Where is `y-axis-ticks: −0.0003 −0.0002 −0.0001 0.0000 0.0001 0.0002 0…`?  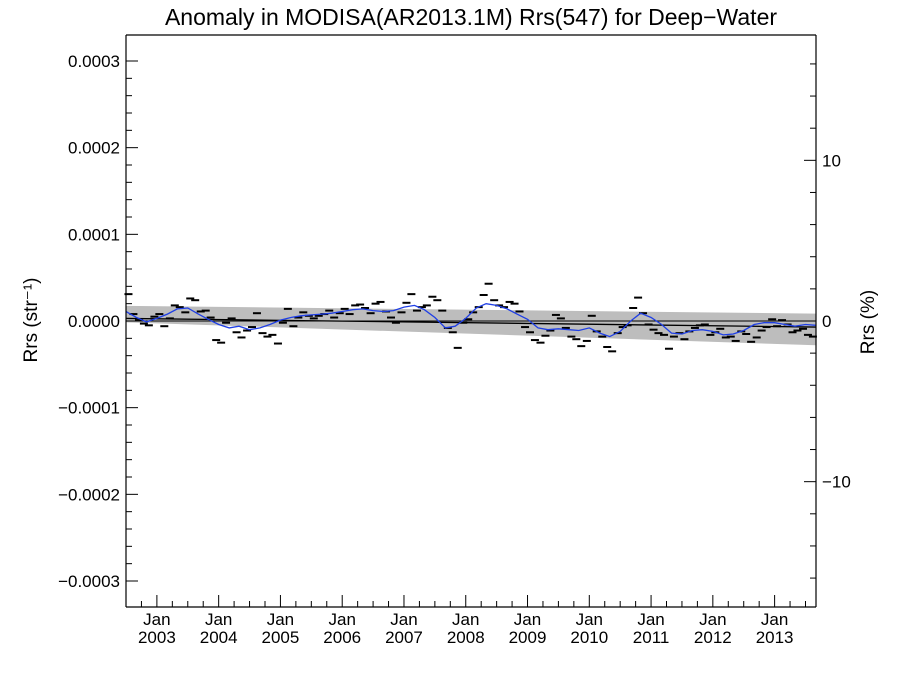
y-axis-ticks: −0.0003 −0.0002 −0.0001 0.0000 0.0001 0.0002 0… is located at coordinates (98, 321).